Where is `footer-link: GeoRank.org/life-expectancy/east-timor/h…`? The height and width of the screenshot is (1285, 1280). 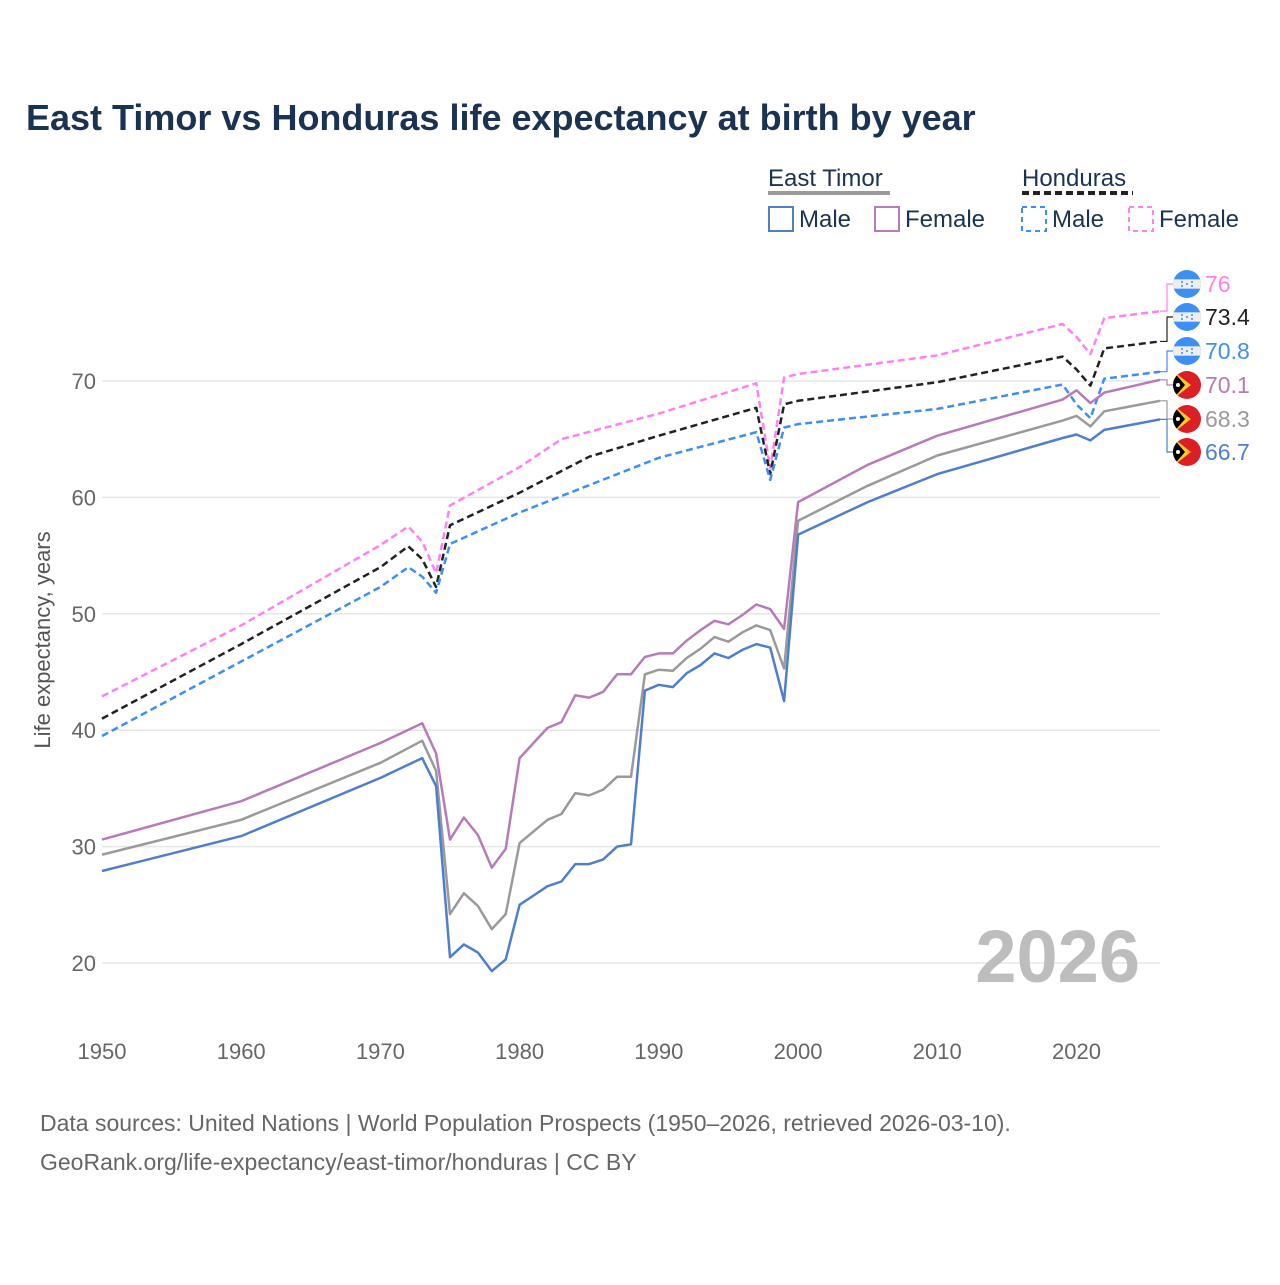 footer-link: GeoRank.org/life-expectancy/east-timor/h… is located at coordinates (338, 1162).